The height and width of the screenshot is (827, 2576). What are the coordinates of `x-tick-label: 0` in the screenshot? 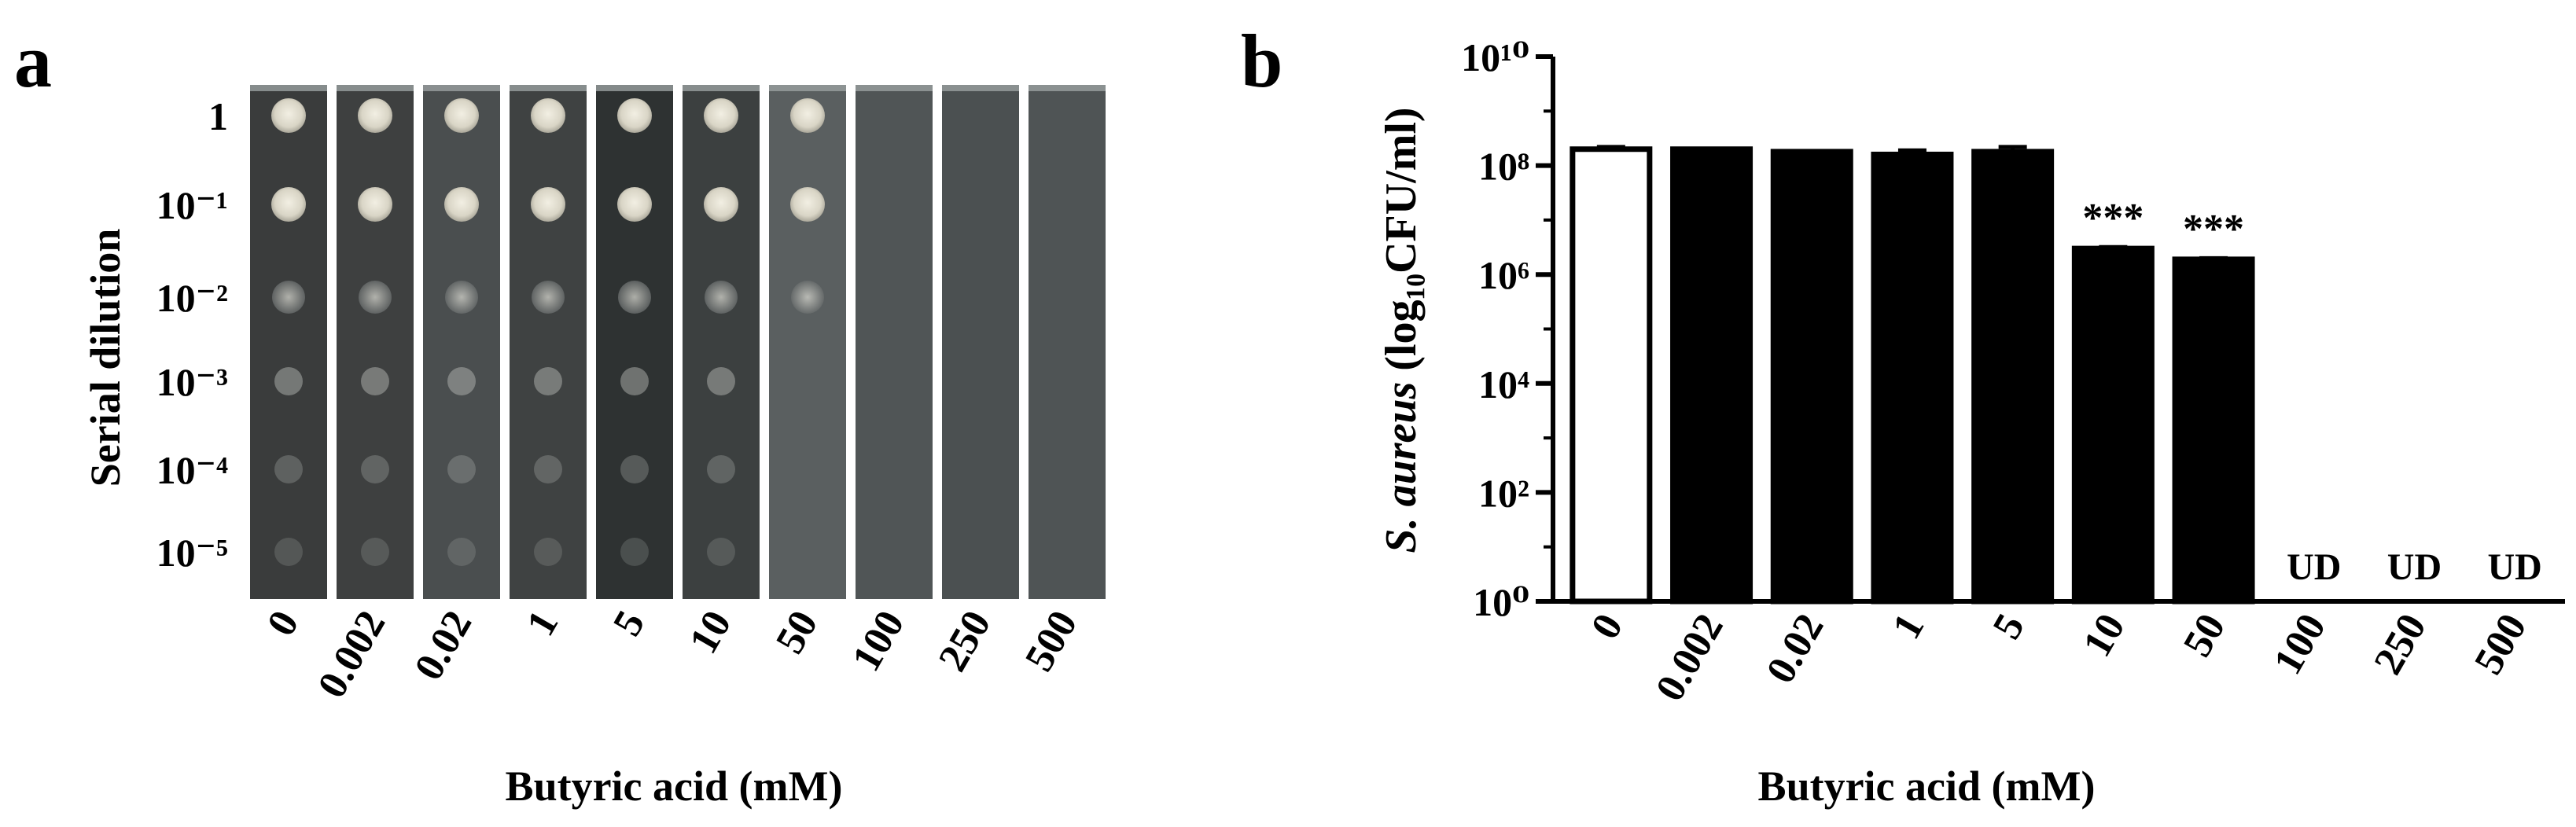 It's located at (1607, 627).